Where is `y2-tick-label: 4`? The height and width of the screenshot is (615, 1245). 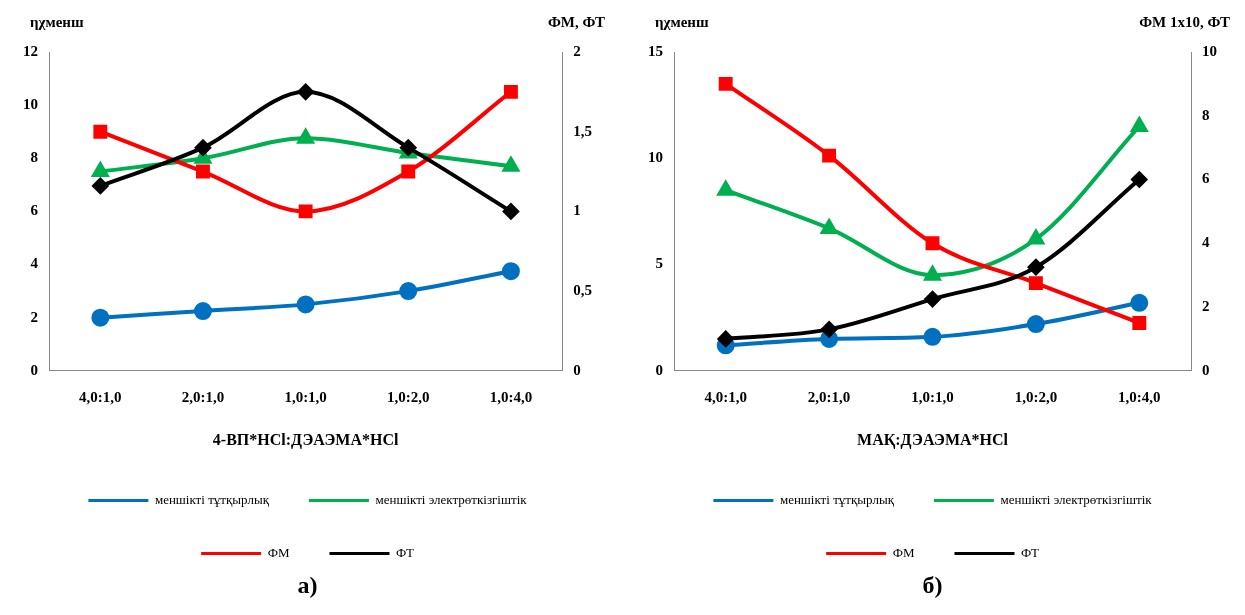
y2-tick-label: 4 is located at coordinates (1206, 242).